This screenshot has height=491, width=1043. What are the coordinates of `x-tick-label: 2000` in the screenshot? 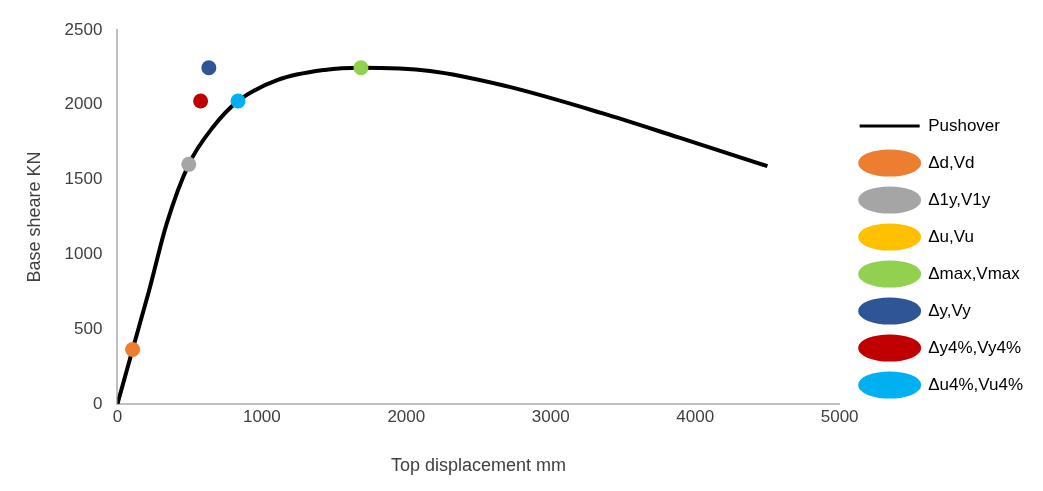 It's located at (406, 416).